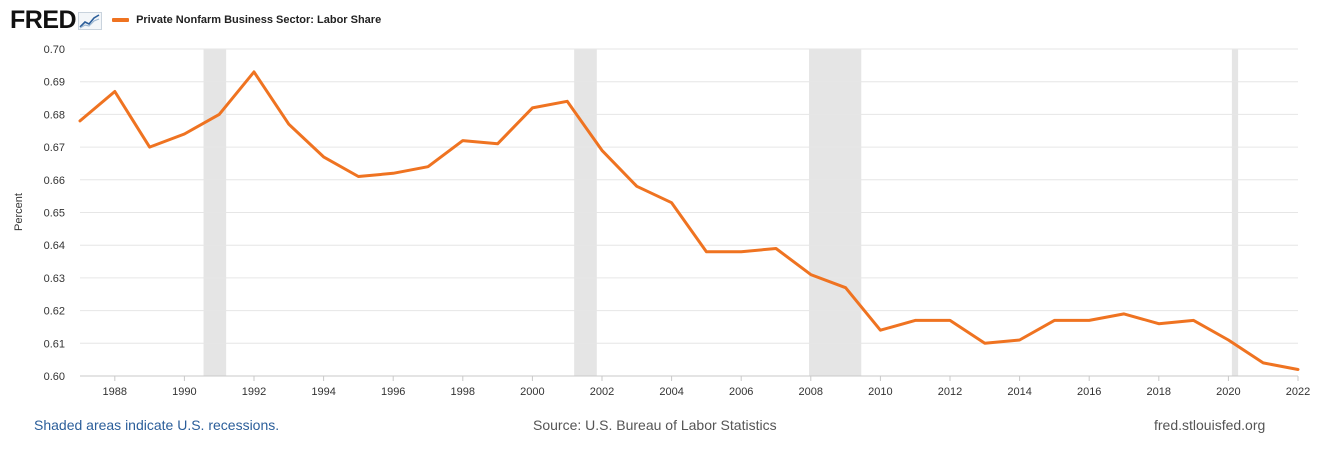  Describe the element at coordinates (1228, 392) in the screenshot. I see `x-tick-label: 2020` at that location.